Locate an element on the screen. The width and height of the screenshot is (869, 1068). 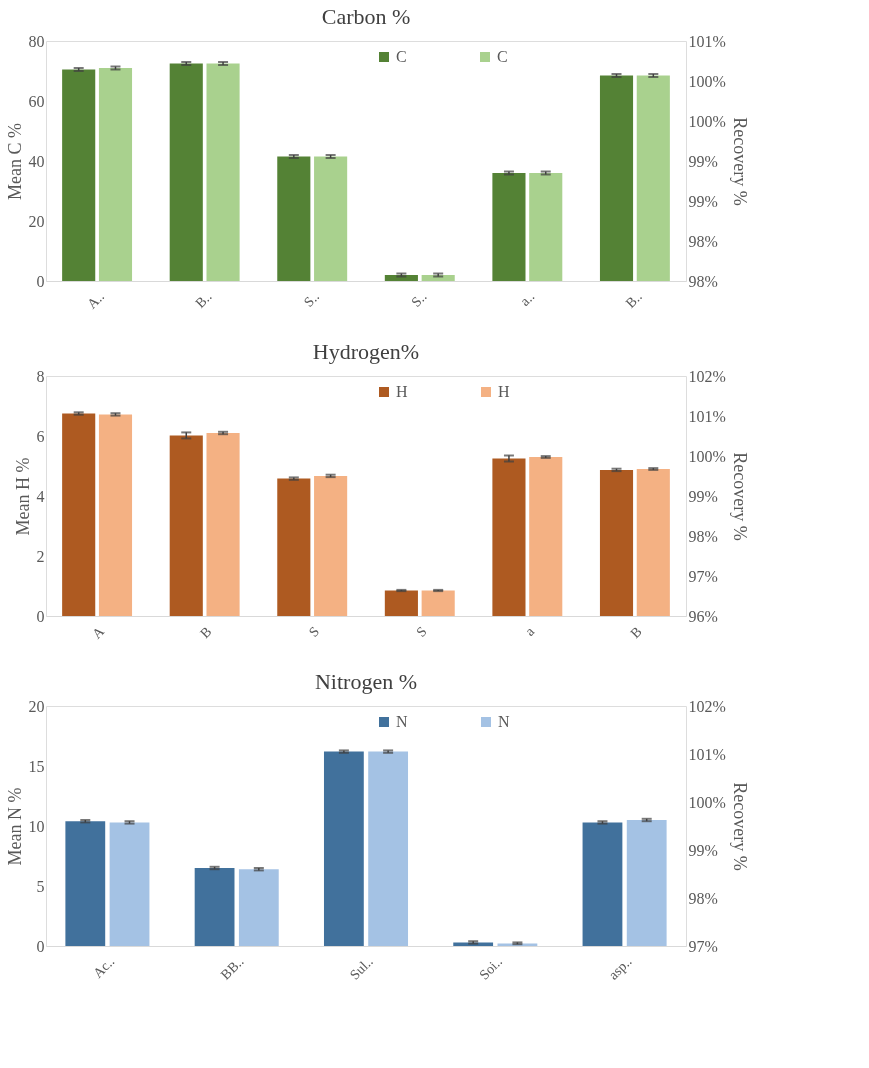
y-tick-label: 15 is located at coordinates (36, 766).